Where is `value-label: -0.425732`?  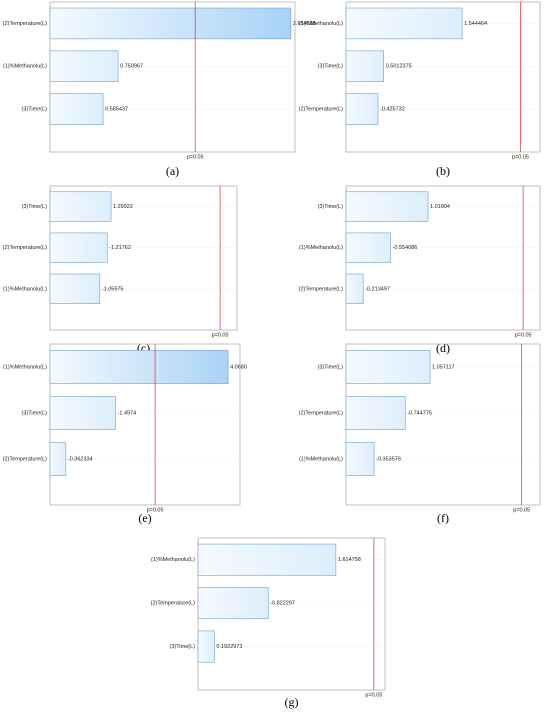
value-label: -0.425732 is located at coordinates (392, 110).